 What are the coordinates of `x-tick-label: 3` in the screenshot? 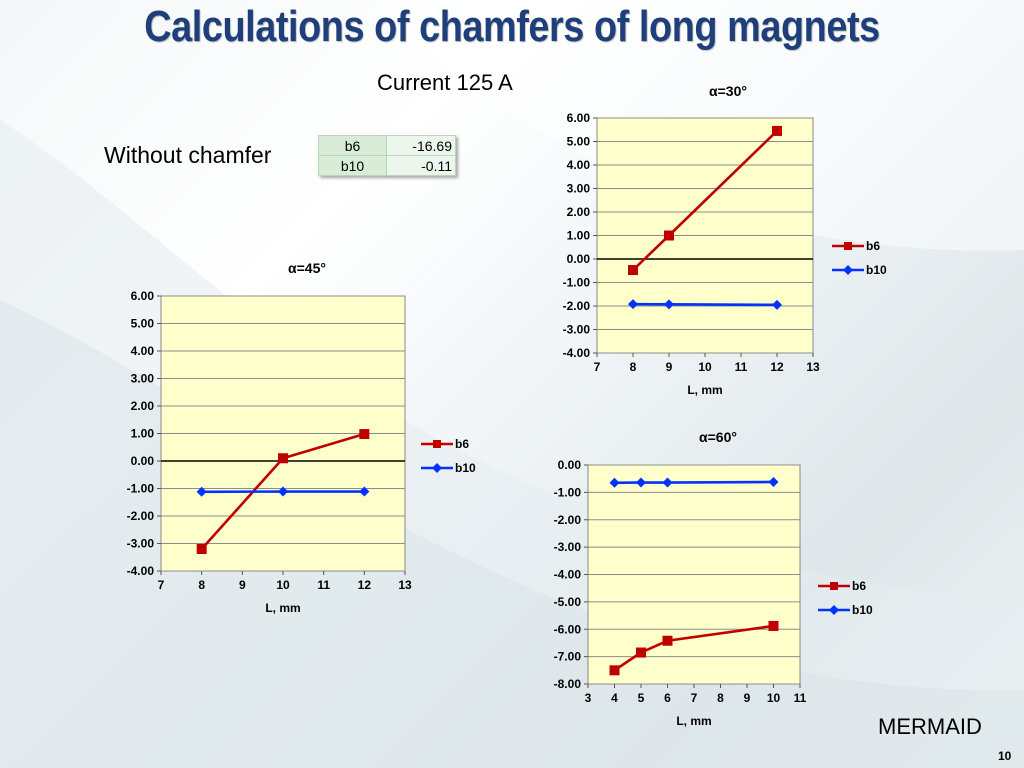 It's located at (588, 698).